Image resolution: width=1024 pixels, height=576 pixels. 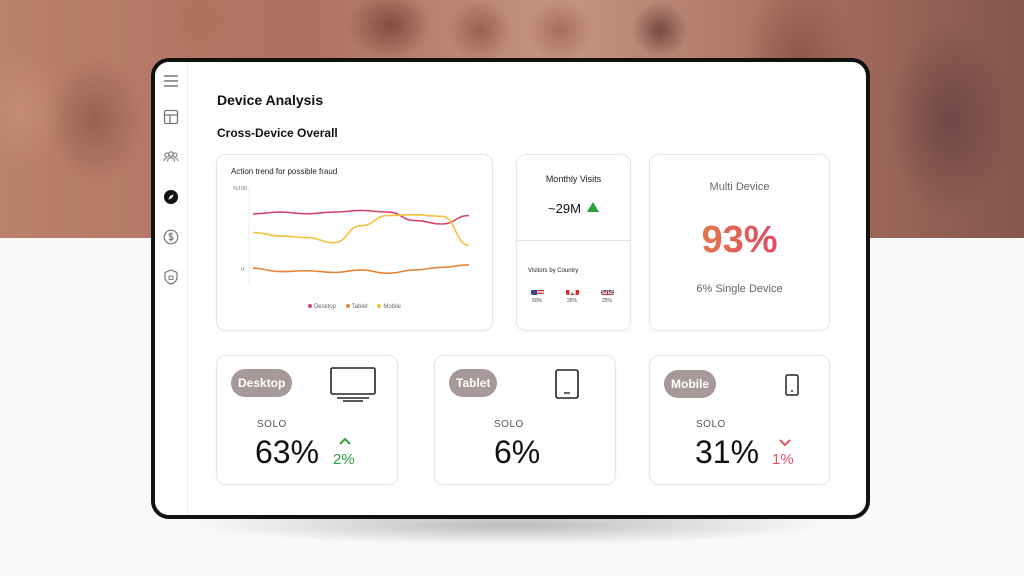 I want to click on desktop-change: 2%, so click(x=344, y=459).